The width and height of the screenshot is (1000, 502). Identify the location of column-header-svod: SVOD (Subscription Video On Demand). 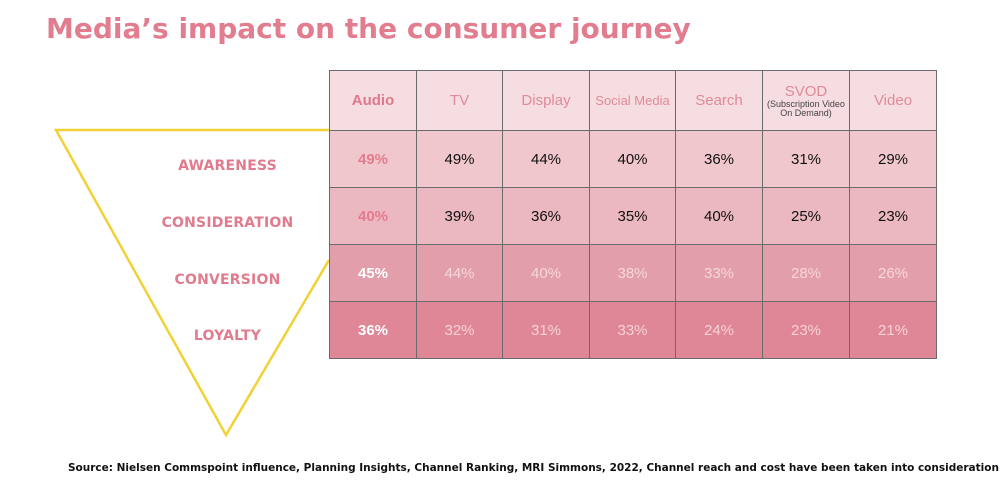
(806, 100).